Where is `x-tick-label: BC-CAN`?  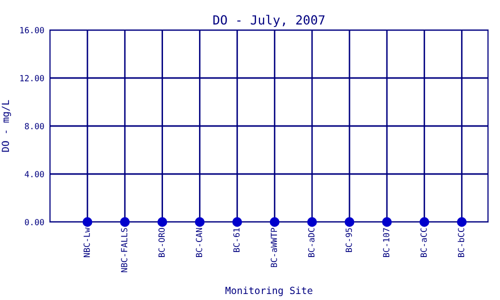
x-tick-label: BC-CAN is located at coordinates (199, 242).